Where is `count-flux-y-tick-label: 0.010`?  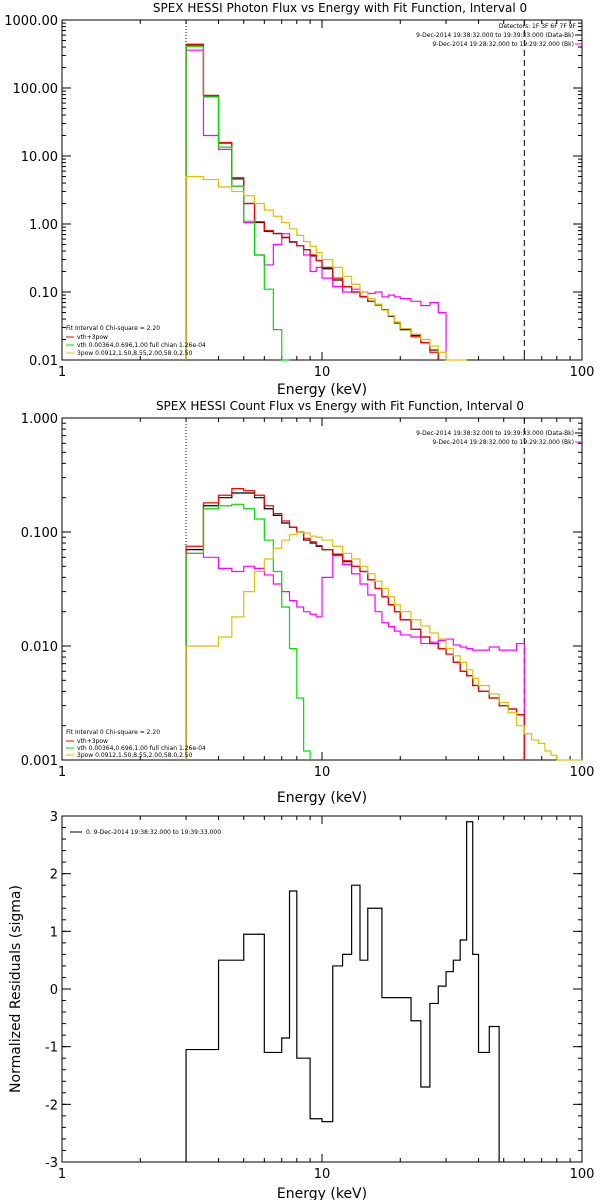 count-flux-y-tick-label: 0.010 is located at coordinates (39, 647).